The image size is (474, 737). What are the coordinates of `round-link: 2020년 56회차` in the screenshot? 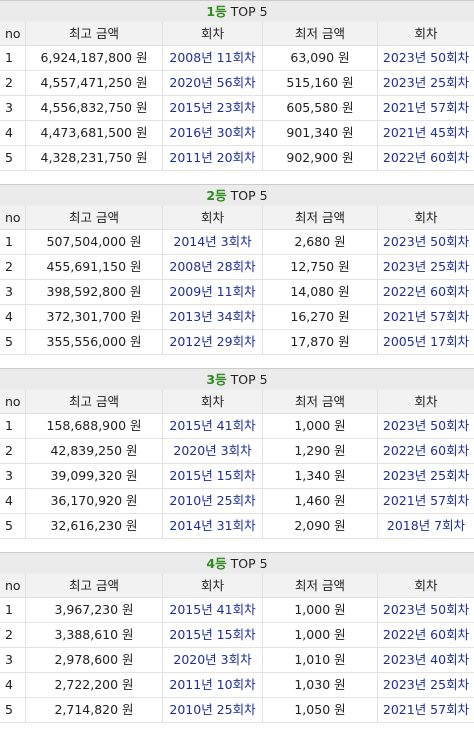 It's located at (212, 83).